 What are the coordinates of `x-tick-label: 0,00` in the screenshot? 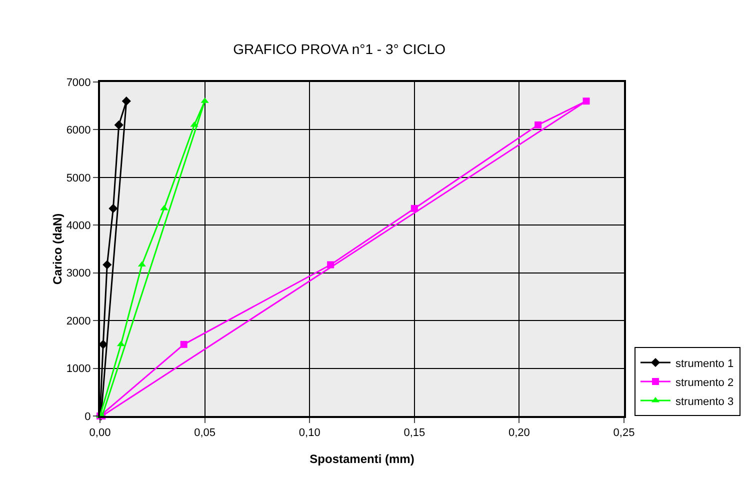 It's located at (100, 433).